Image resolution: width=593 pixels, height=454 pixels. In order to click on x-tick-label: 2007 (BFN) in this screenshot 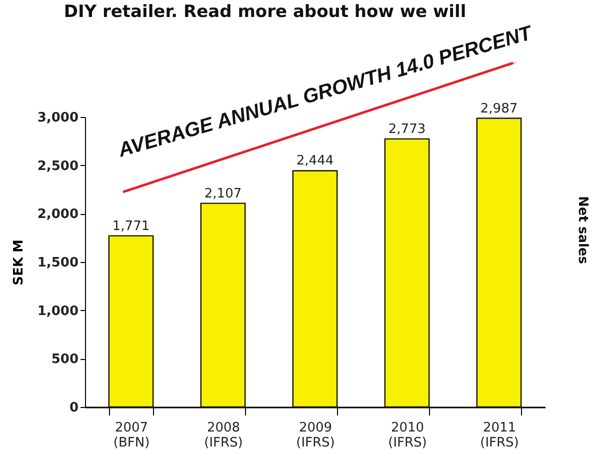, I will do `click(131, 435)`.